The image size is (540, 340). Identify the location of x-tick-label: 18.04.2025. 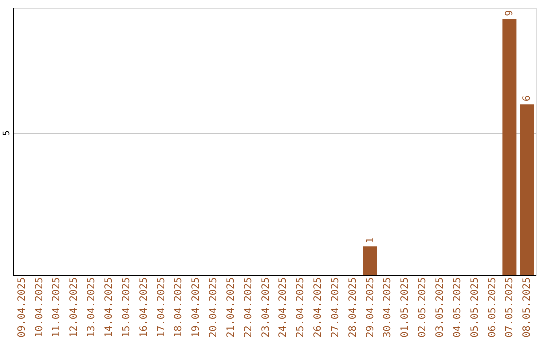
(179, 308).